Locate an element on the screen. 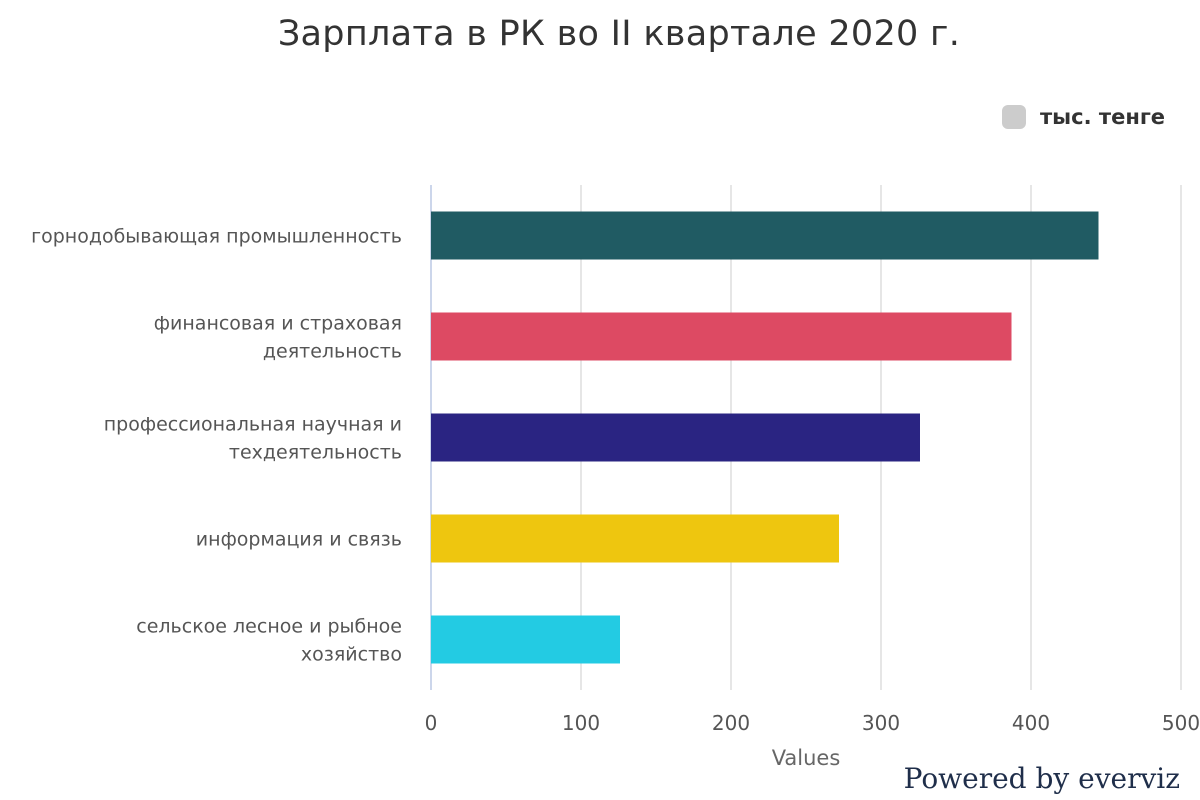  category-label-line: хозяйство is located at coordinates (351, 655).